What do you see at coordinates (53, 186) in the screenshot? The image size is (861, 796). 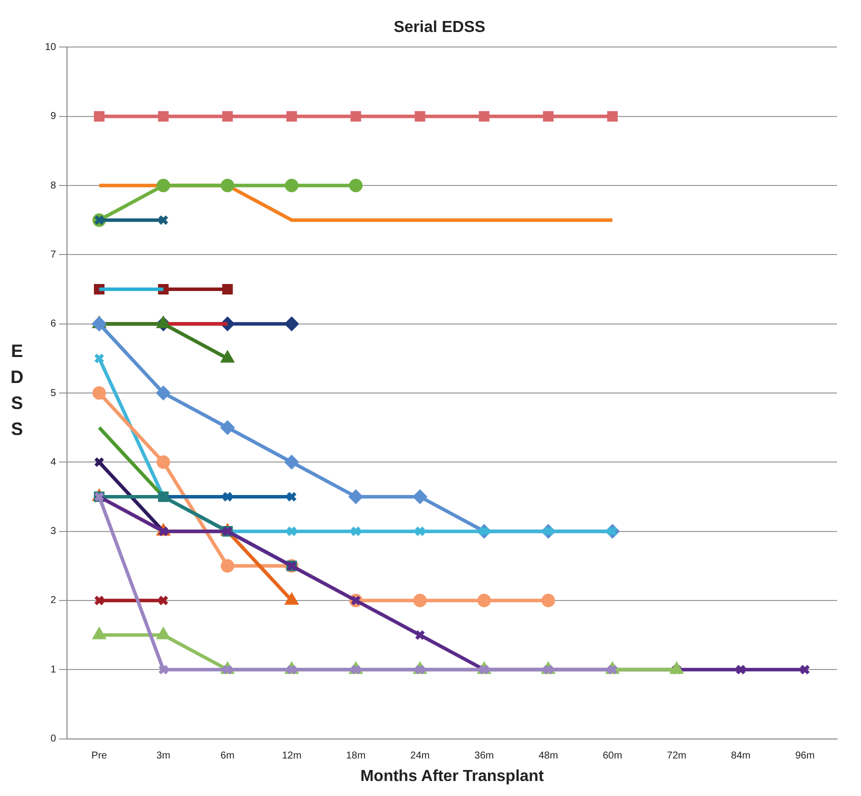 I see `y-tick-label: 8` at bounding box center [53, 186].